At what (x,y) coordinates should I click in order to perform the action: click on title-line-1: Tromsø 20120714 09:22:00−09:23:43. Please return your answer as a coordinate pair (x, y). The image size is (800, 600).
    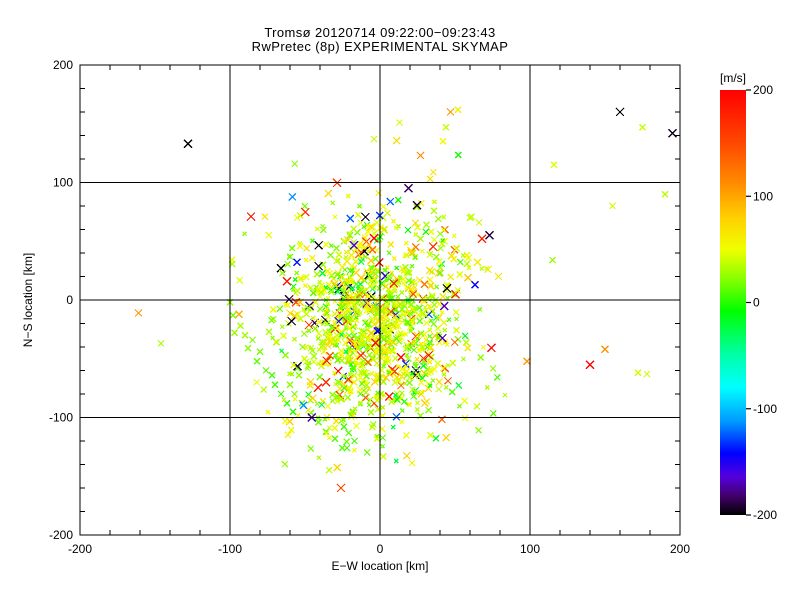
    Looking at the image, I should click on (380, 32).